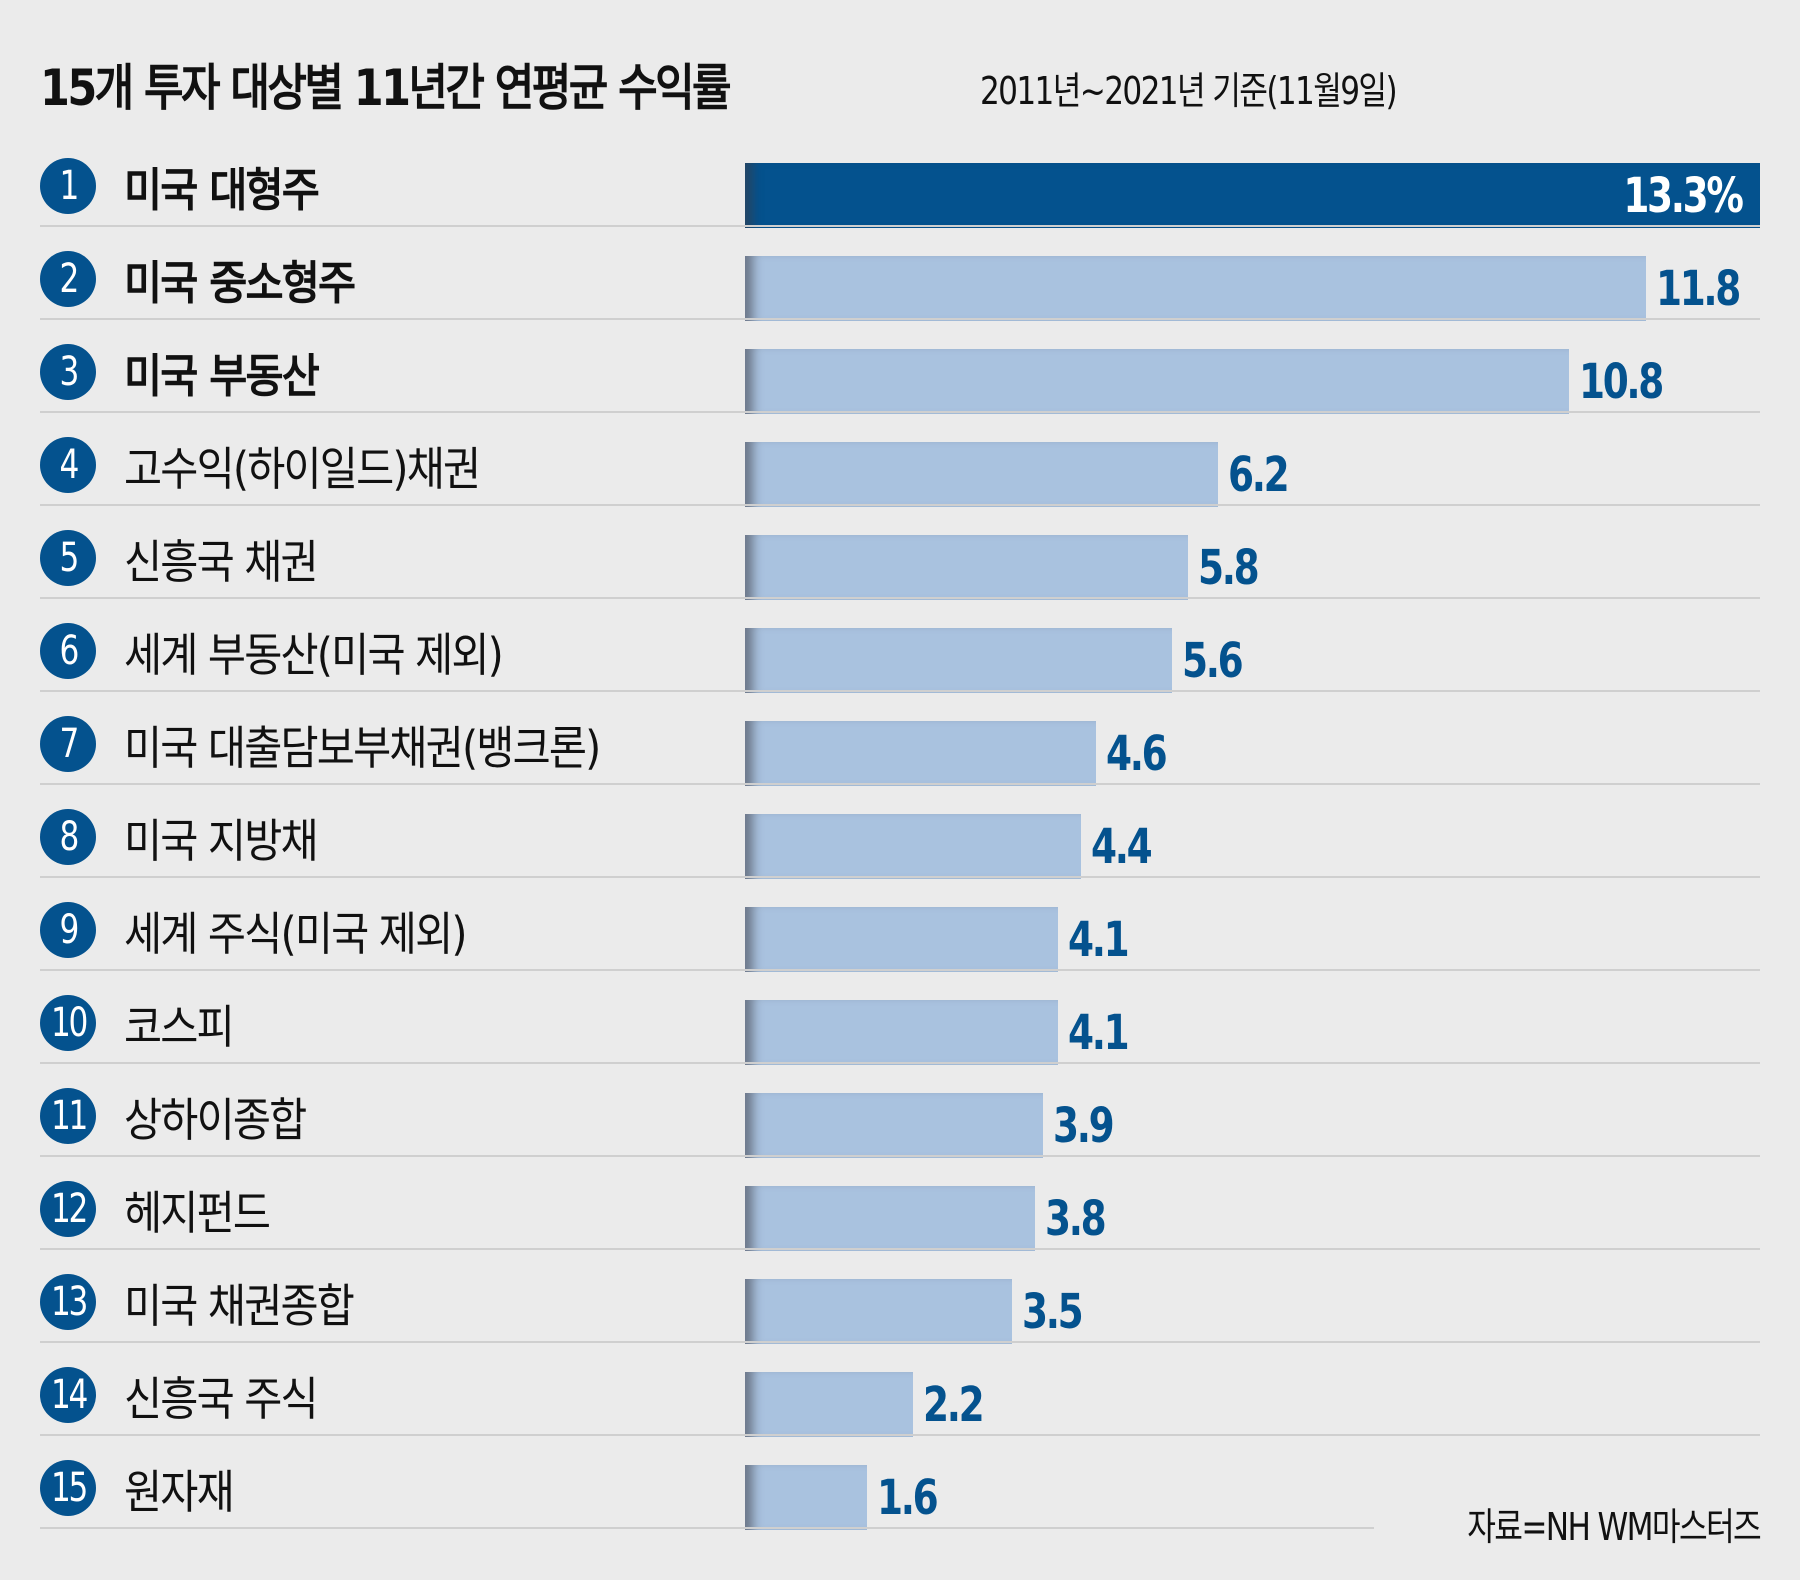 The height and width of the screenshot is (1580, 1800). I want to click on category-label: 코스피, so click(179, 1027).